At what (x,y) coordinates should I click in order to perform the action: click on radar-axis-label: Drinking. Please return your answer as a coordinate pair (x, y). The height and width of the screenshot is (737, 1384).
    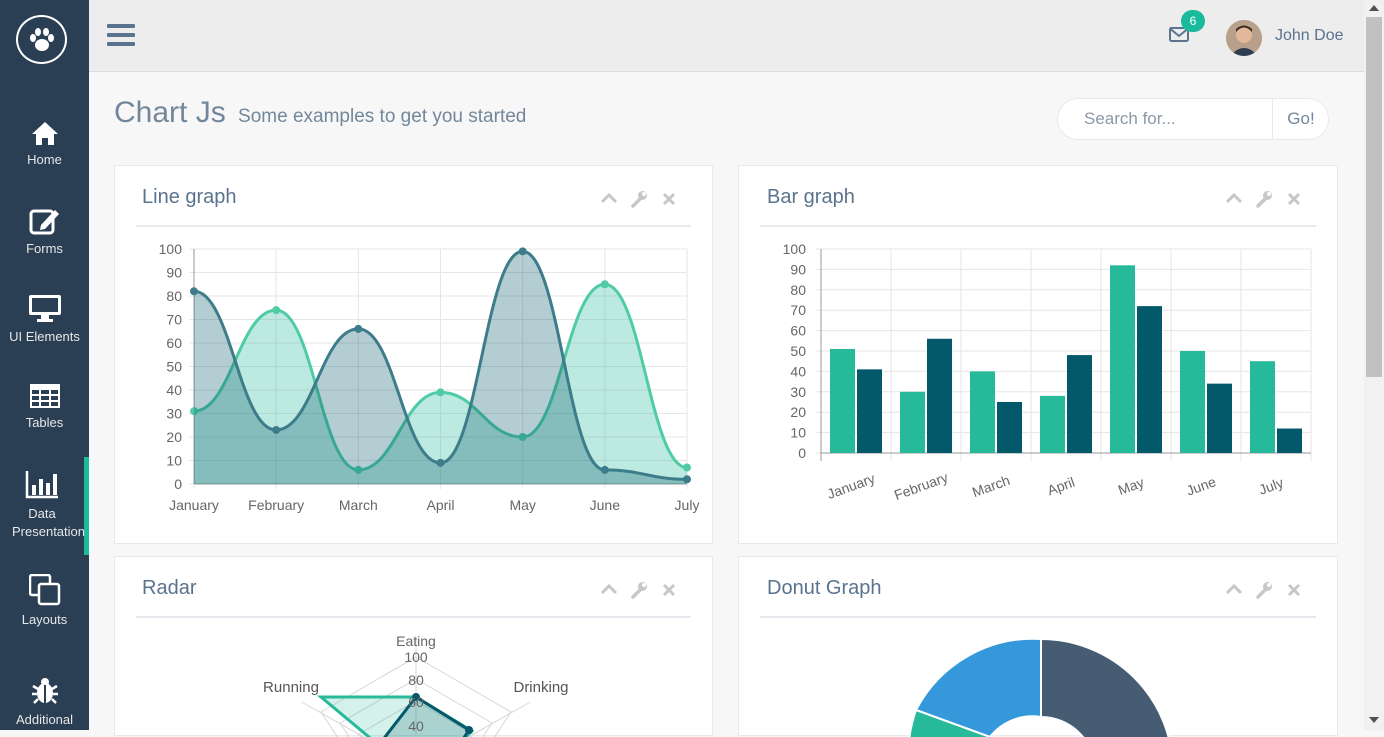
    Looking at the image, I should click on (540, 687).